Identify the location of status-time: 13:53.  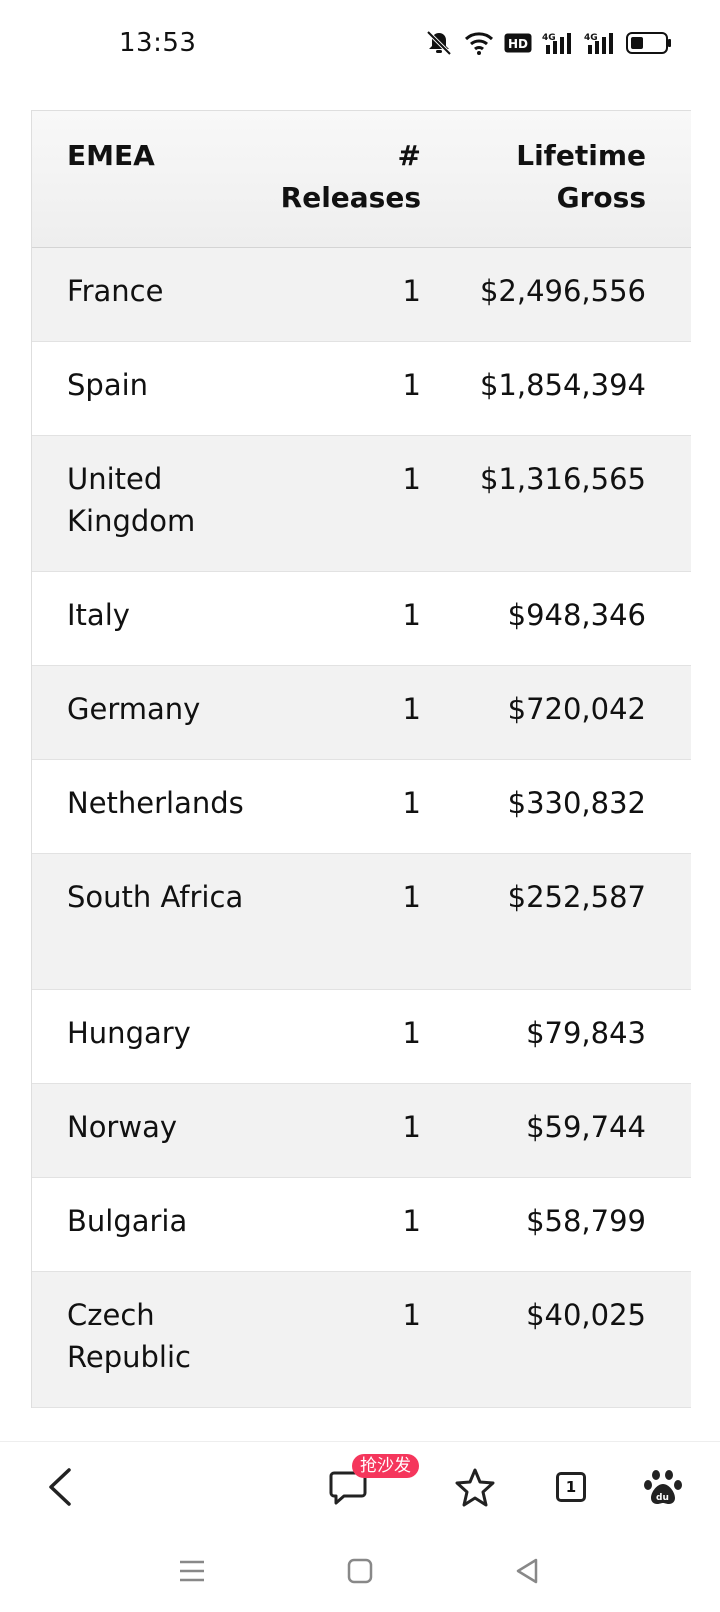
(158, 43).